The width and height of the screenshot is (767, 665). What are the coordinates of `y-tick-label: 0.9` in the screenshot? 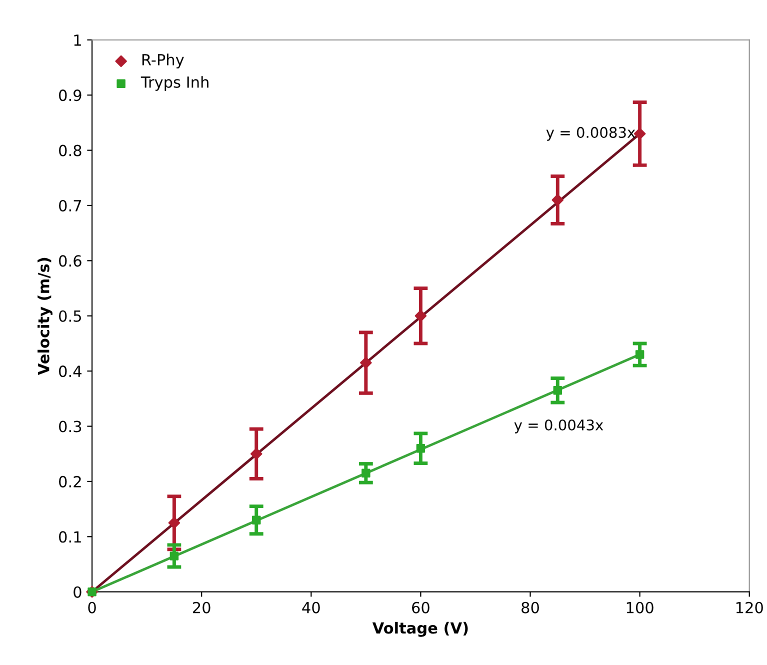 It's located at (70, 96).